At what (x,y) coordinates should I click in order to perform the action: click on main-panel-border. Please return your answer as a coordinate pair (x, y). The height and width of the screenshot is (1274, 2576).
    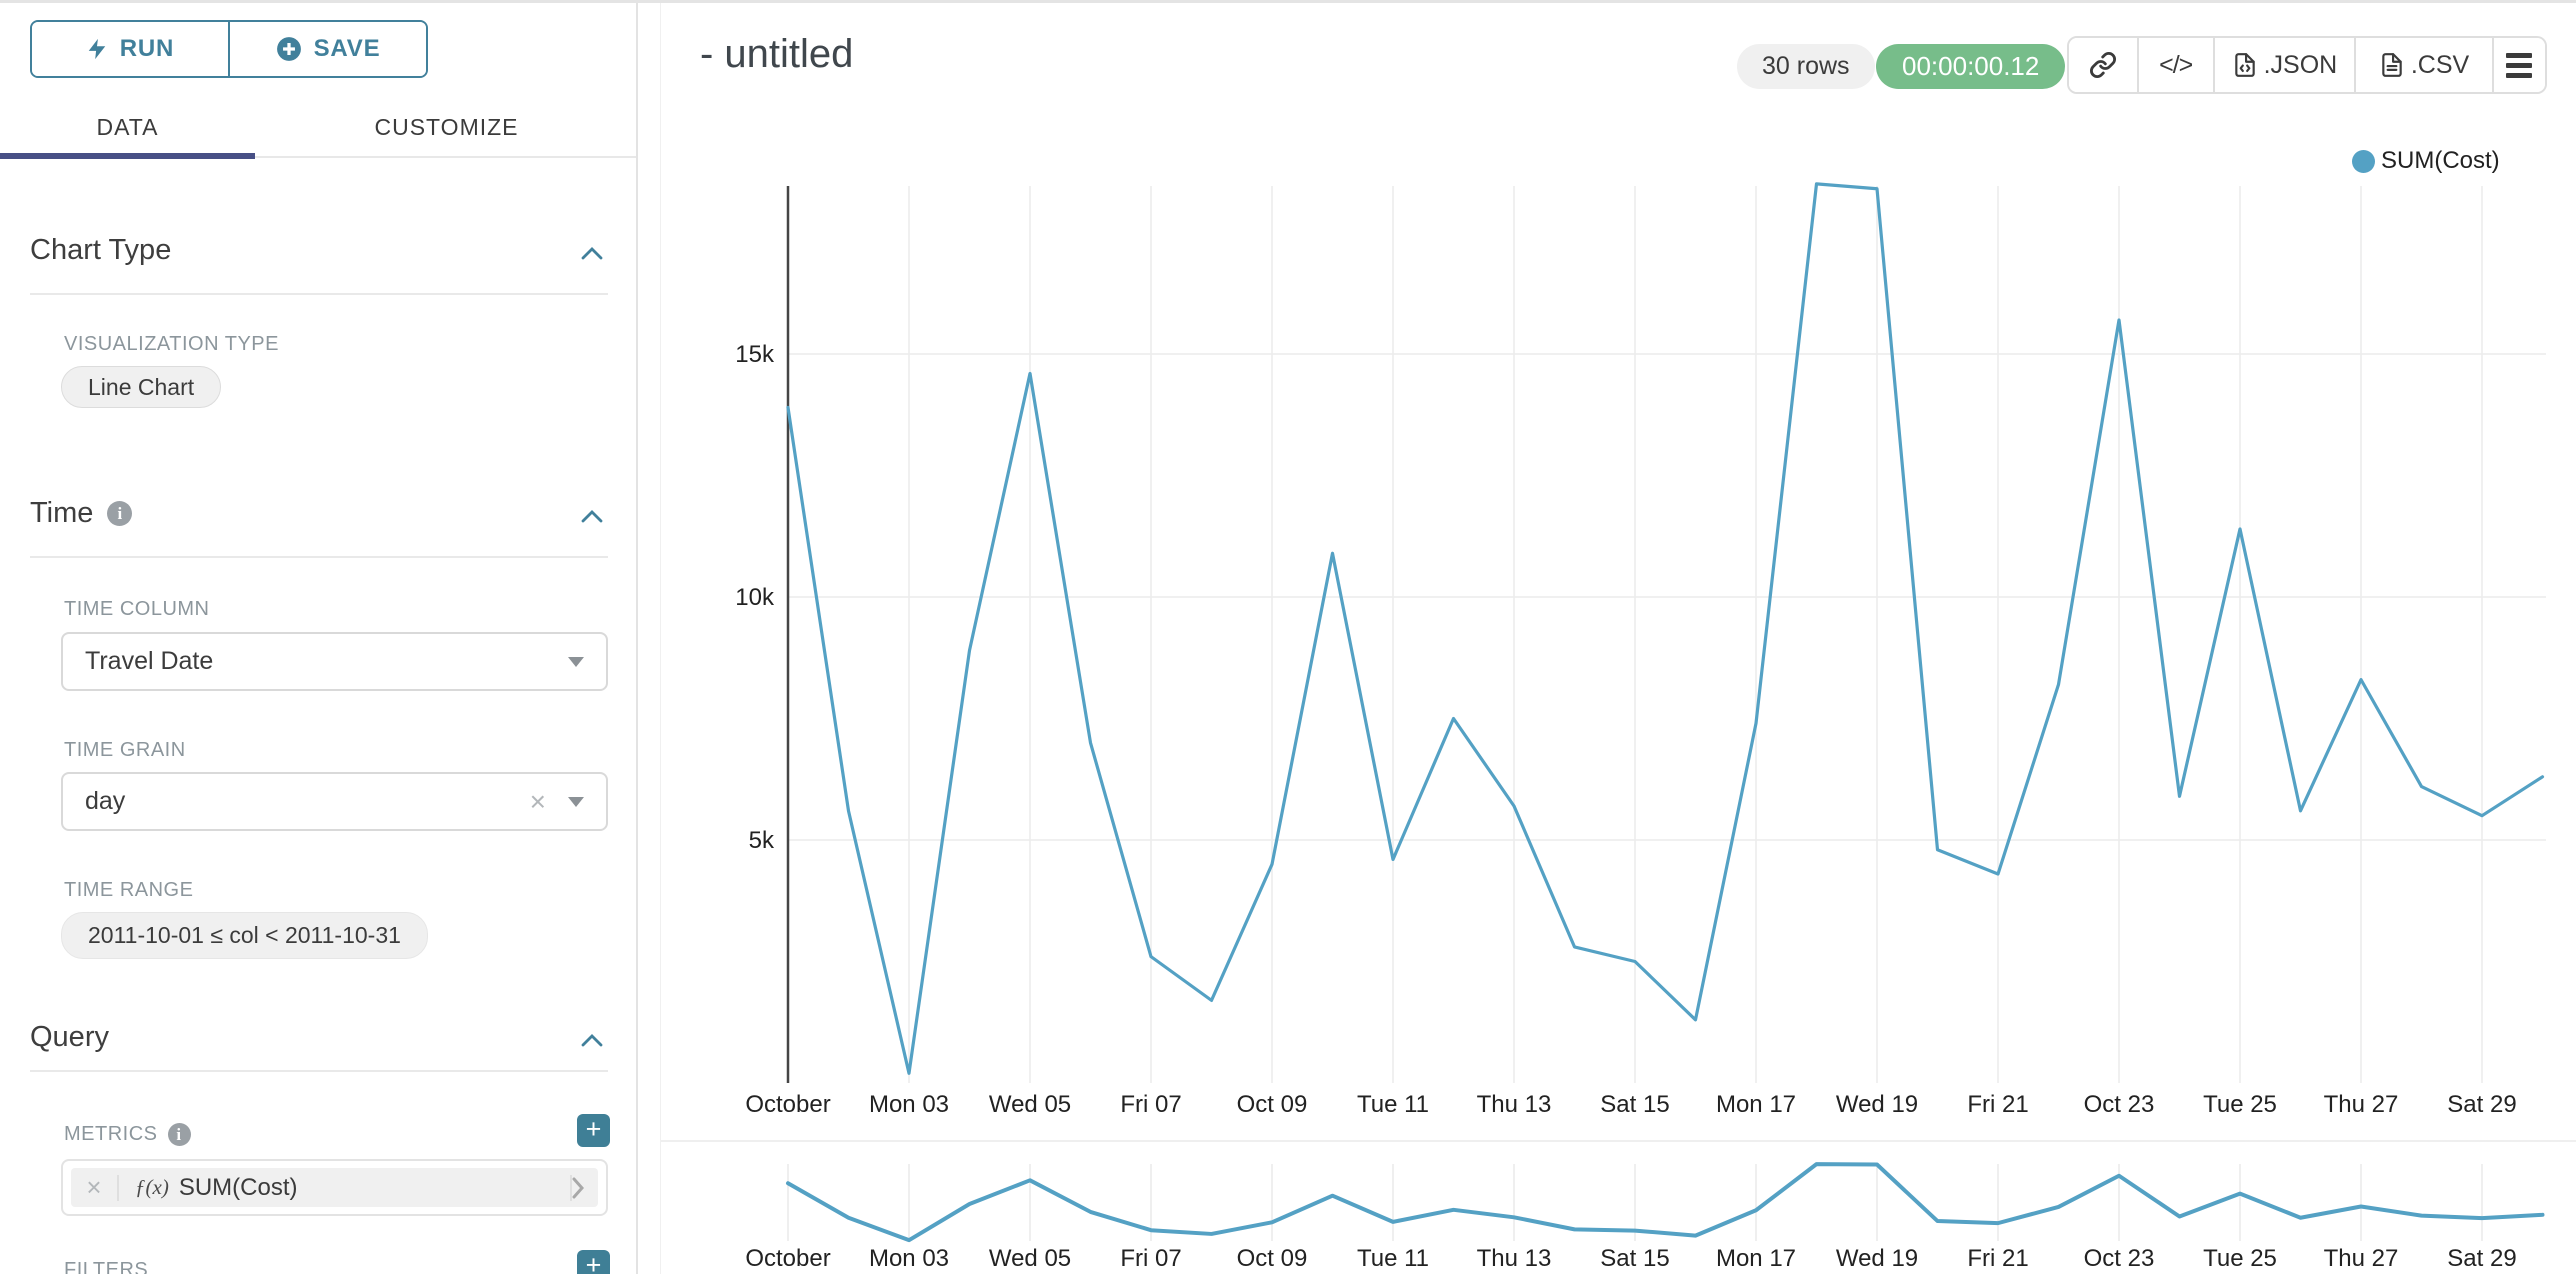
    Looking at the image, I should click on (660, 638).